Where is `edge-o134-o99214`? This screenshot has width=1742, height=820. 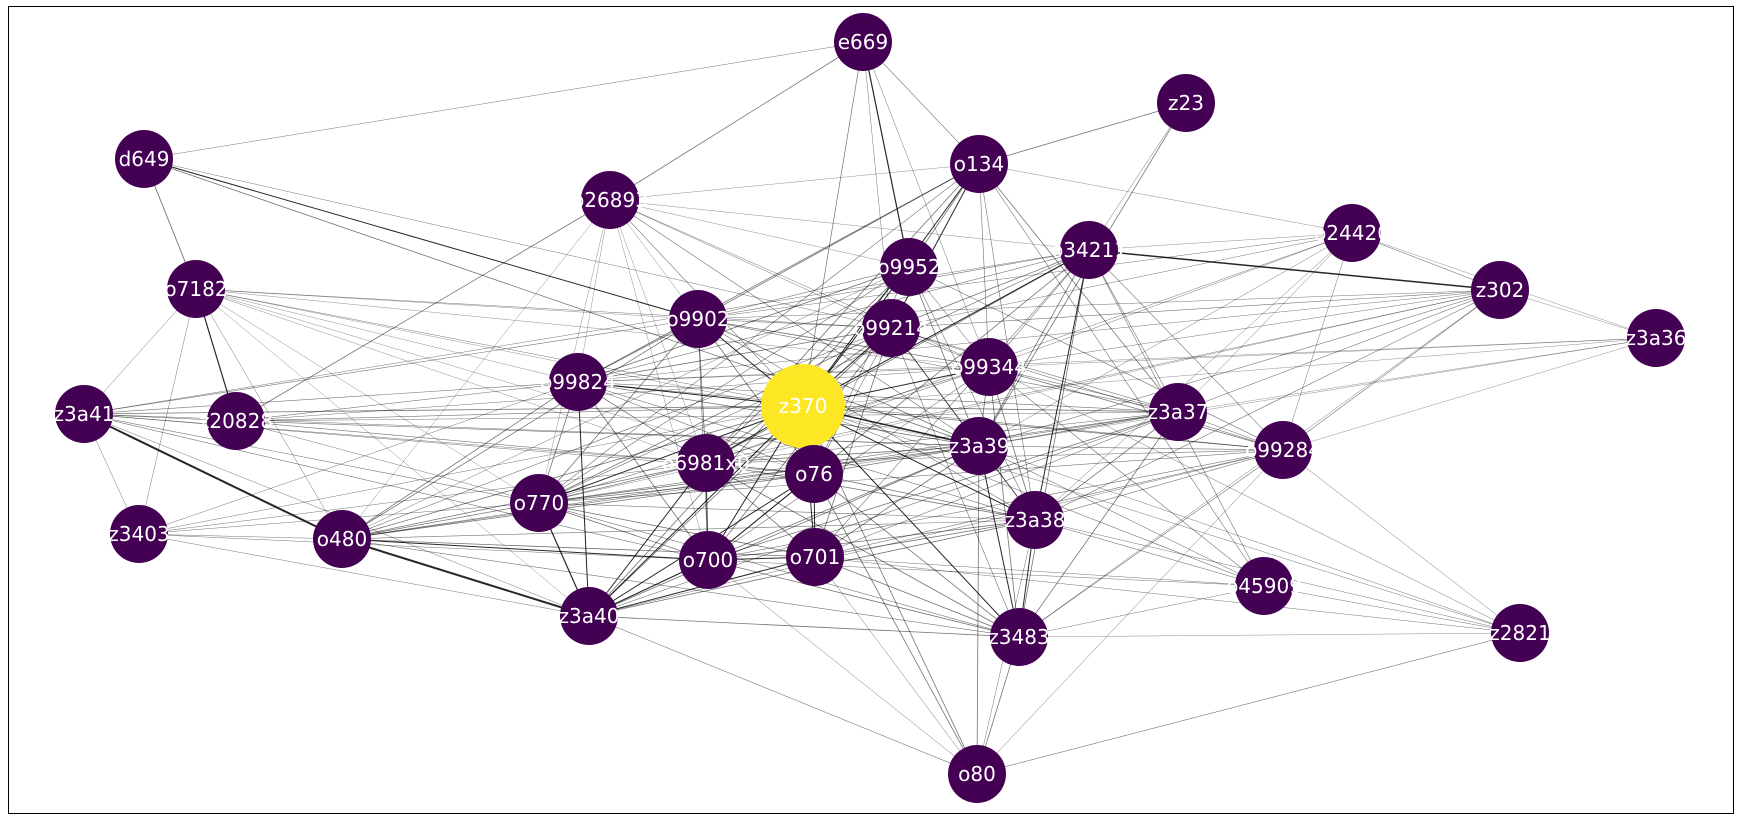
edge-o134-o99214 is located at coordinates (935, 246).